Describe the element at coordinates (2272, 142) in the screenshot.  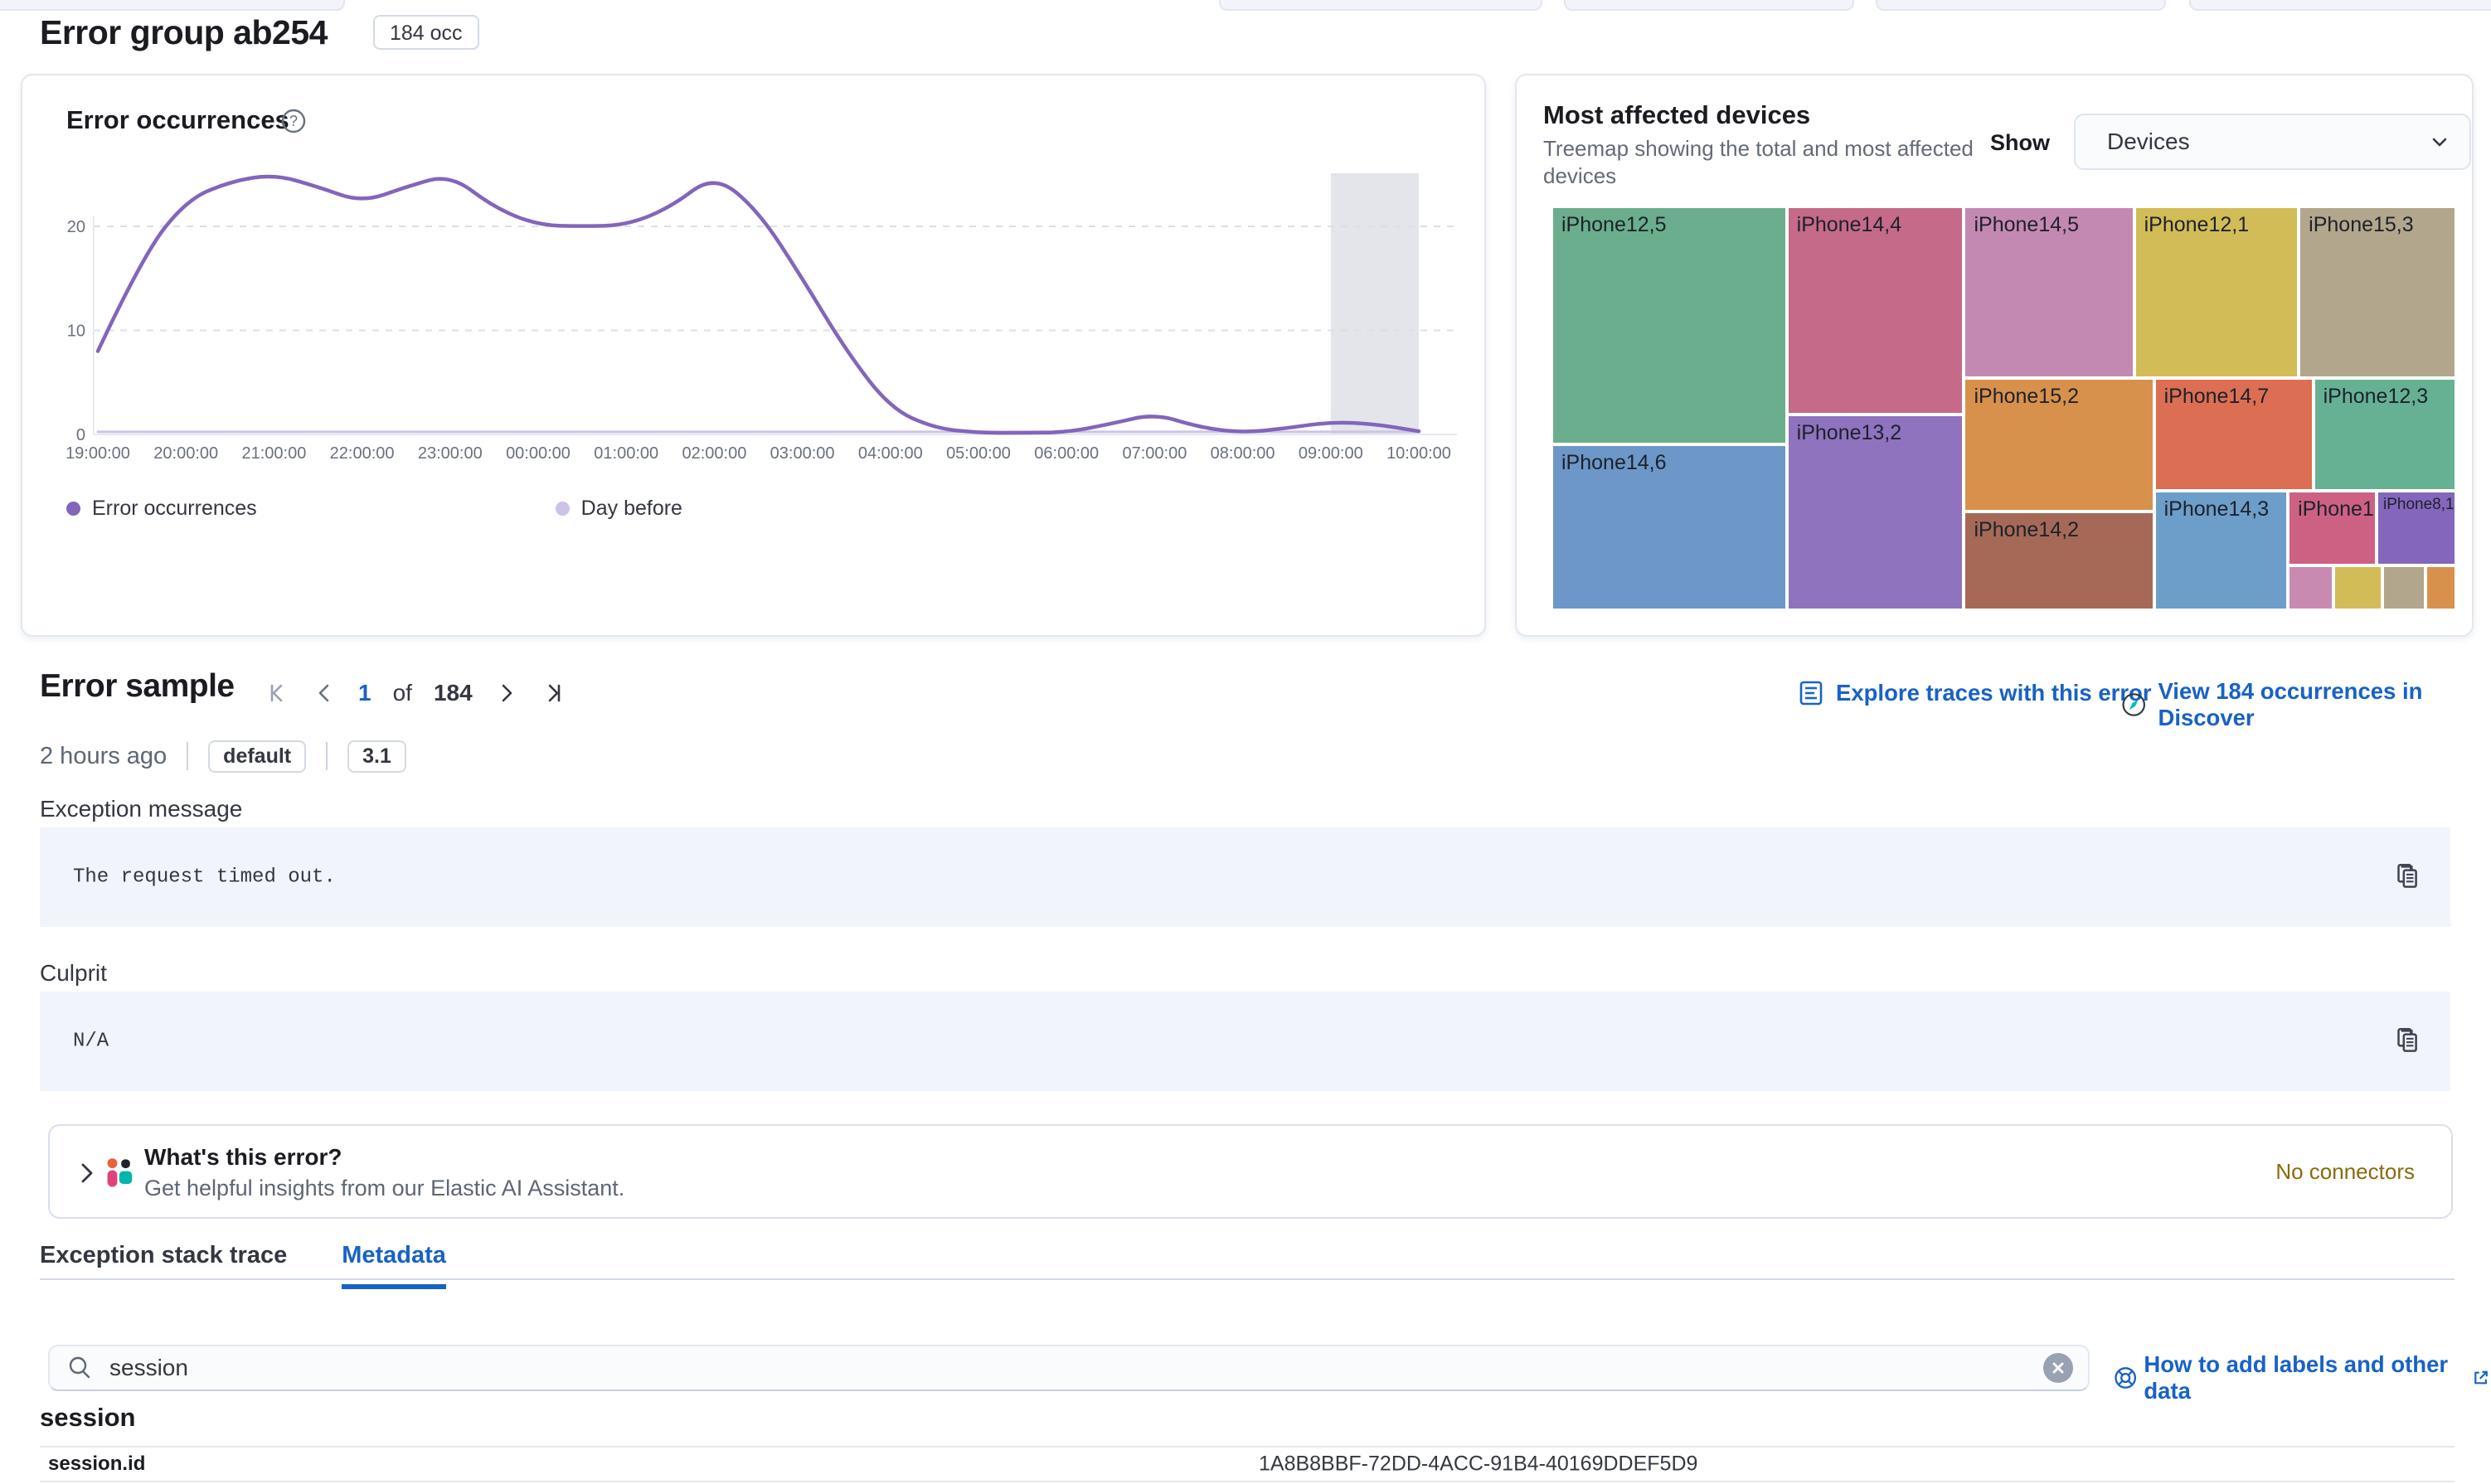
I see `devices-select: Devices` at that location.